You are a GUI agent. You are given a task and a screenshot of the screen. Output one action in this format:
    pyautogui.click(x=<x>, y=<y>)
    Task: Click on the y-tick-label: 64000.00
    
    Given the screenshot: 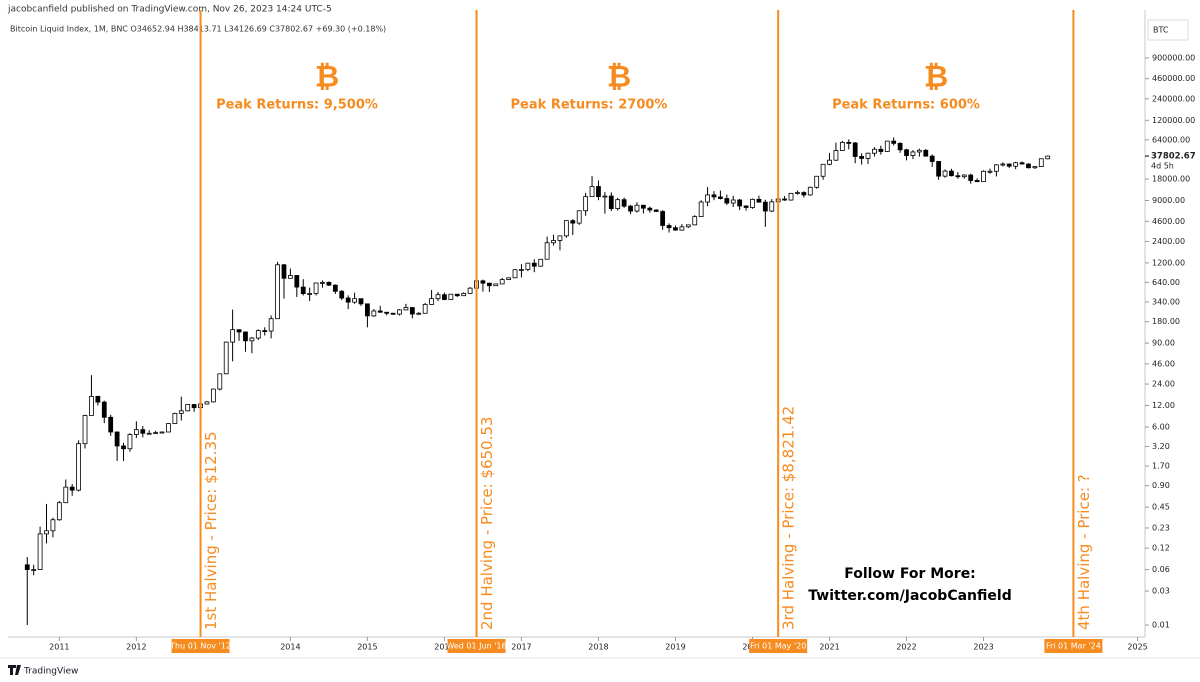 What is the action you would take?
    pyautogui.click(x=1171, y=139)
    